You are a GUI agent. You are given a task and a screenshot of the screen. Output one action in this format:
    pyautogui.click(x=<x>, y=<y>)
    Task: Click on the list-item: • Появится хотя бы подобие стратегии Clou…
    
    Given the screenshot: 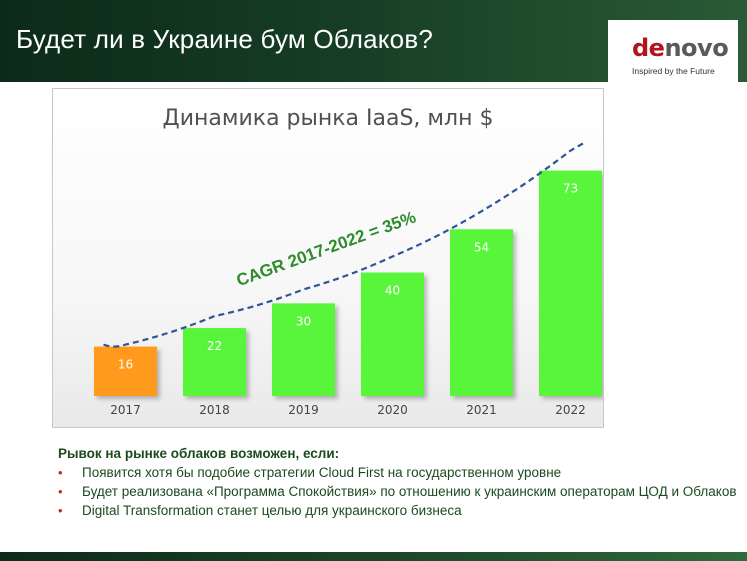 What is the action you would take?
    pyautogui.click(x=398, y=472)
    